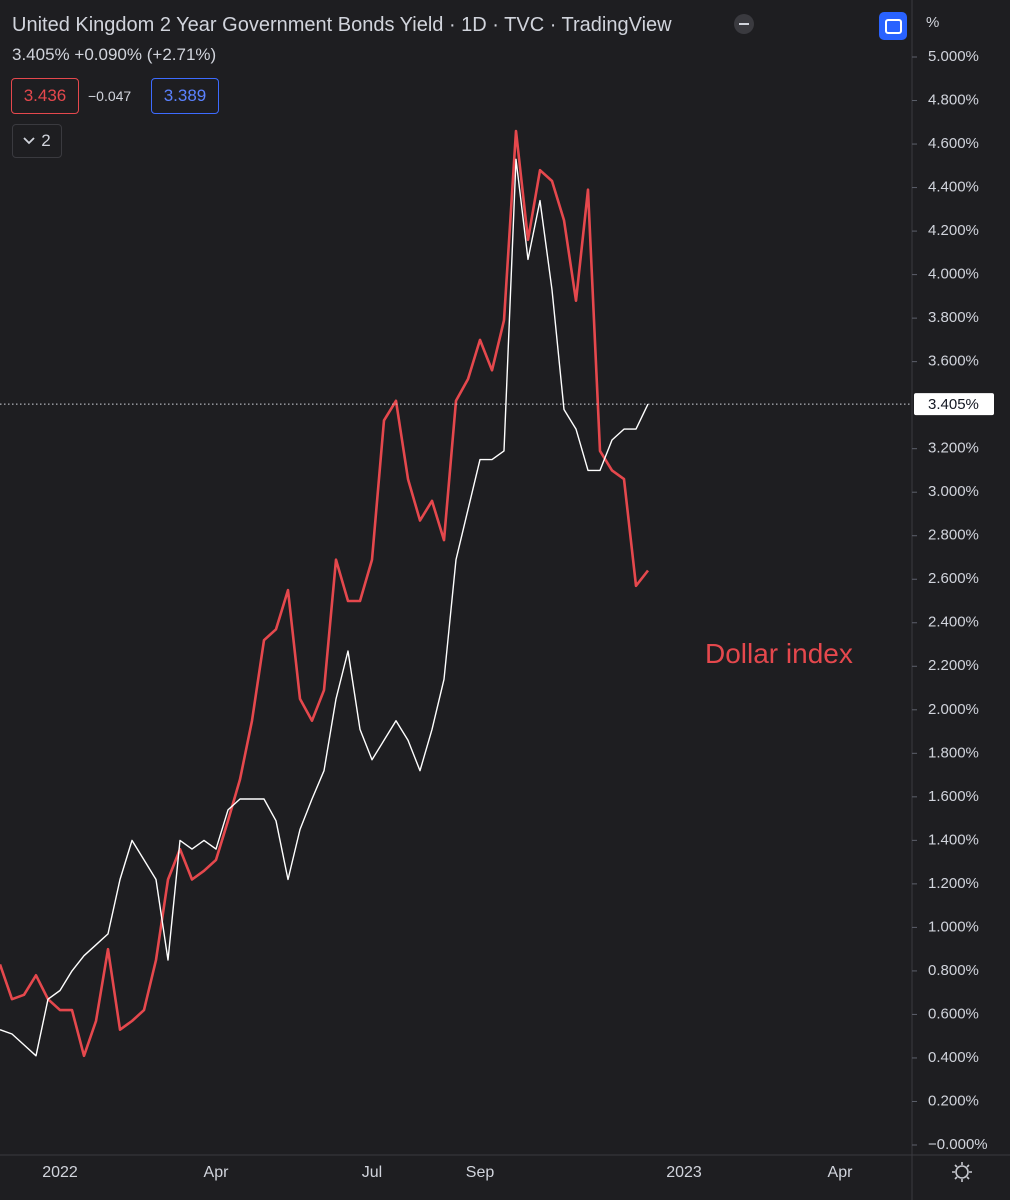  Describe the element at coordinates (953, 317) in the screenshot. I see `y-tick-label: 3.800%` at that location.